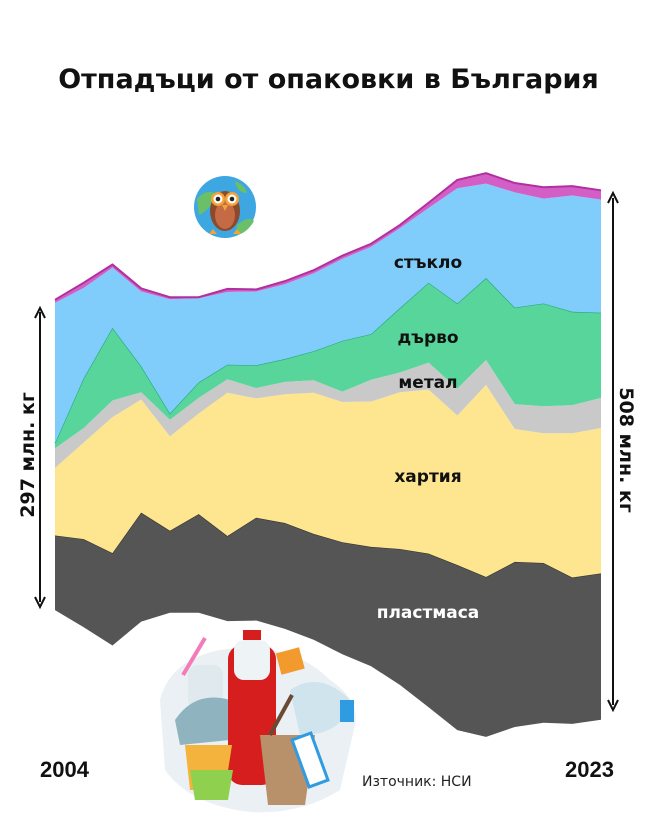 The image size is (657, 821). I want to click on end-total-arrow, so click(613, 451).